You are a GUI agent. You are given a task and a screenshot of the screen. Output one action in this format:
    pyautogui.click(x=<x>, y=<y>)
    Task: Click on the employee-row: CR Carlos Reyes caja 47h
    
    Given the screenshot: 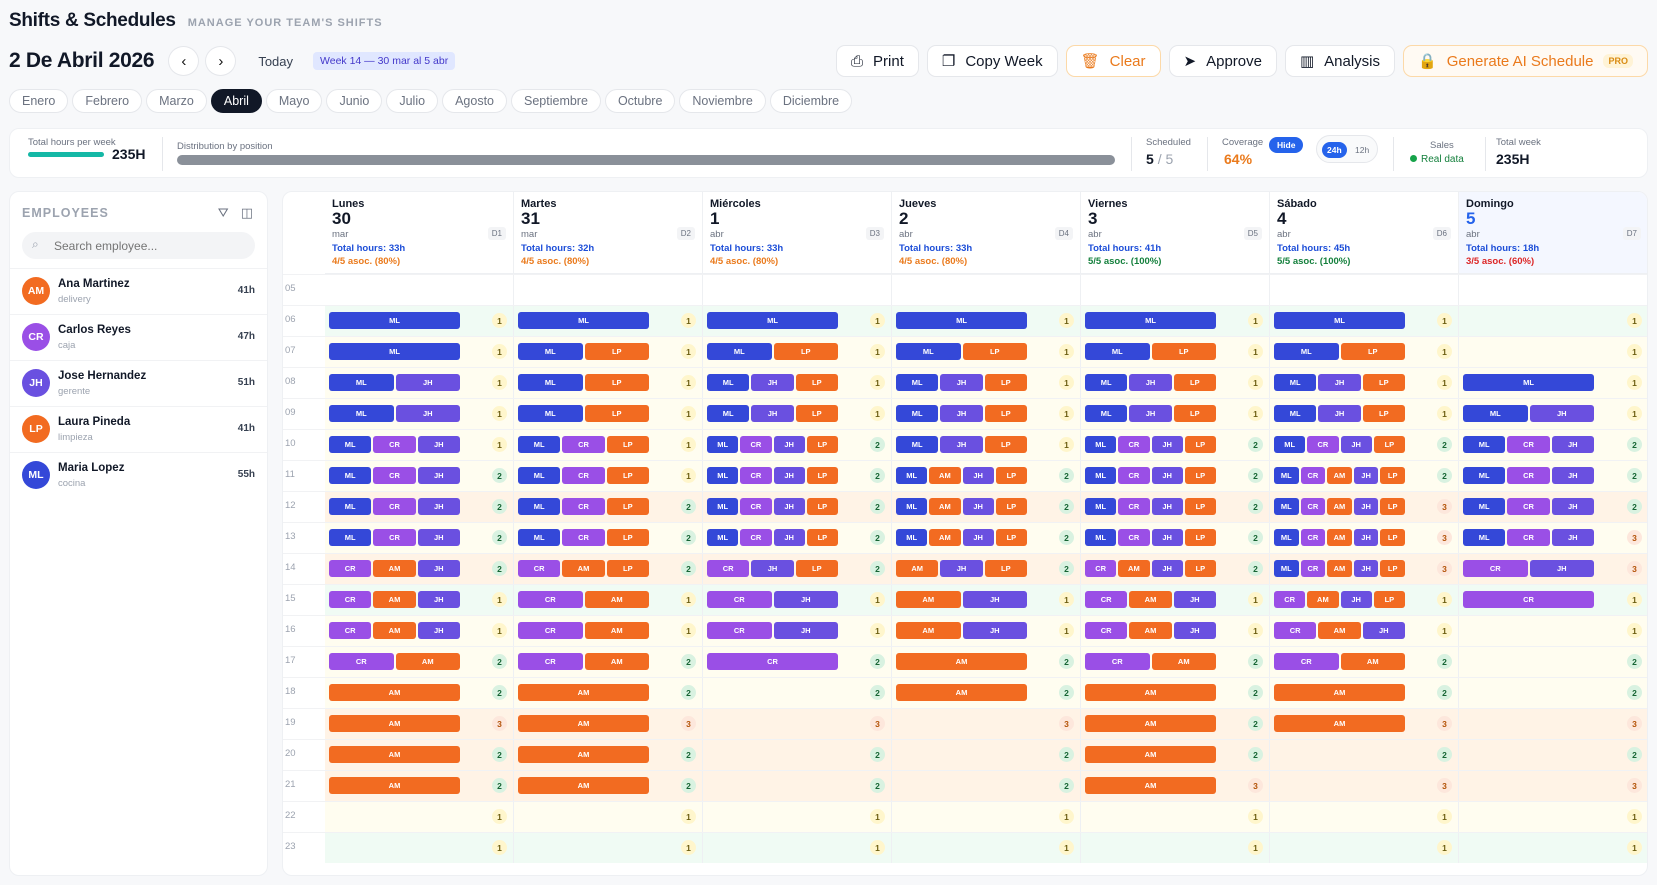 What is the action you would take?
    pyautogui.click(x=138, y=337)
    